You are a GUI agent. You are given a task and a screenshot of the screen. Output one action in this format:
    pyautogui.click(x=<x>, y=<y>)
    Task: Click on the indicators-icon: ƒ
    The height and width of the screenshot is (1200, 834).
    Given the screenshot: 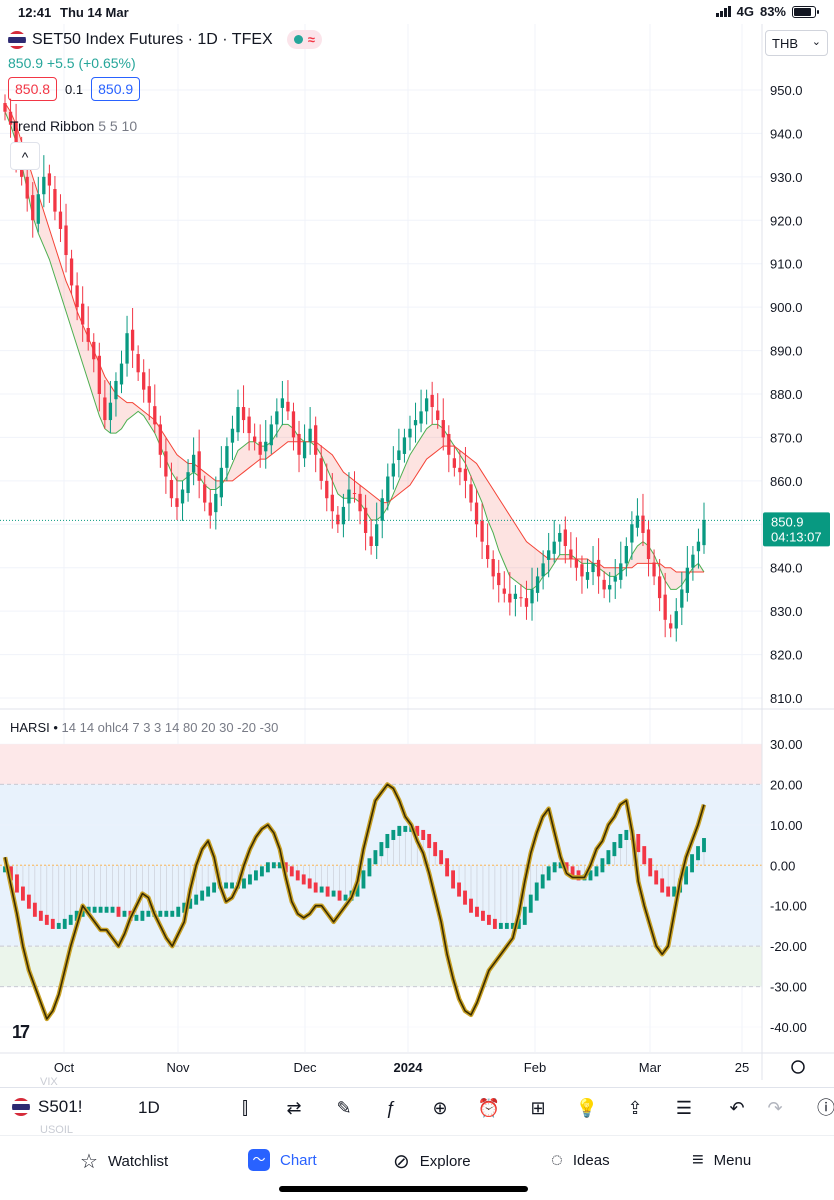 What is the action you would take?
    pyautogui.click(x=390, y=1108)
    